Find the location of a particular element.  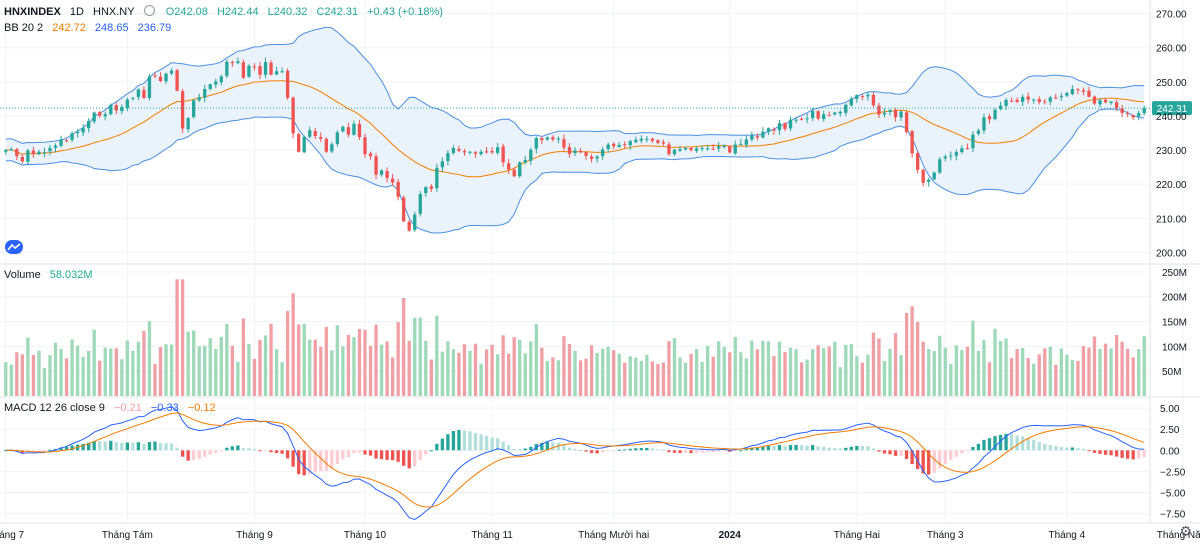

macd-legend: MACD 12 26 close 9 −0.21 −0.33 −0.12 is located at coordinates (113, 408).